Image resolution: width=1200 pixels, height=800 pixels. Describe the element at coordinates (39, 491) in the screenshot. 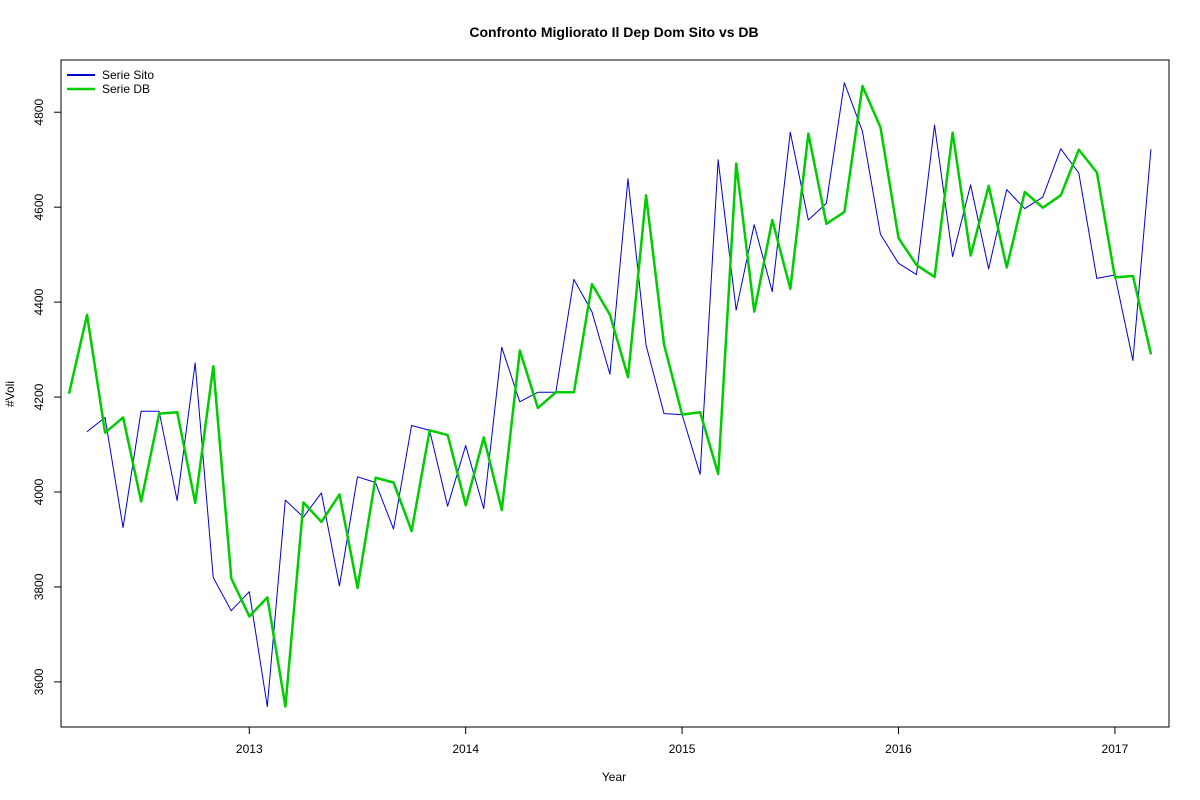

I see `y-tick-label-4000: 4000` at that location.